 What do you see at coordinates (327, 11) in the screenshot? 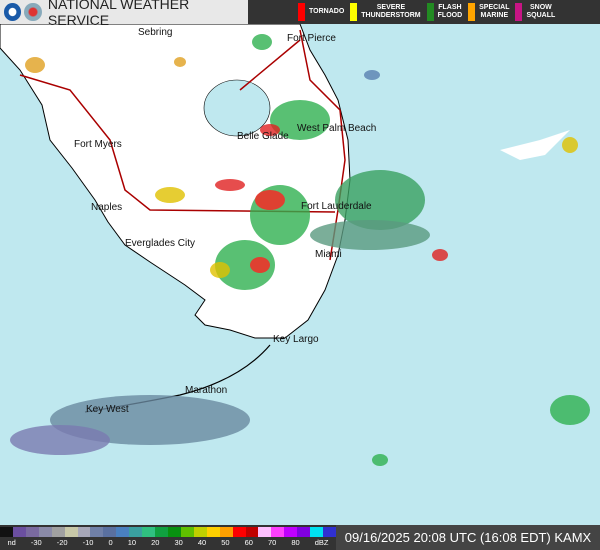
I see `warning-label: TORNADO` at bounding box center [327, 11].